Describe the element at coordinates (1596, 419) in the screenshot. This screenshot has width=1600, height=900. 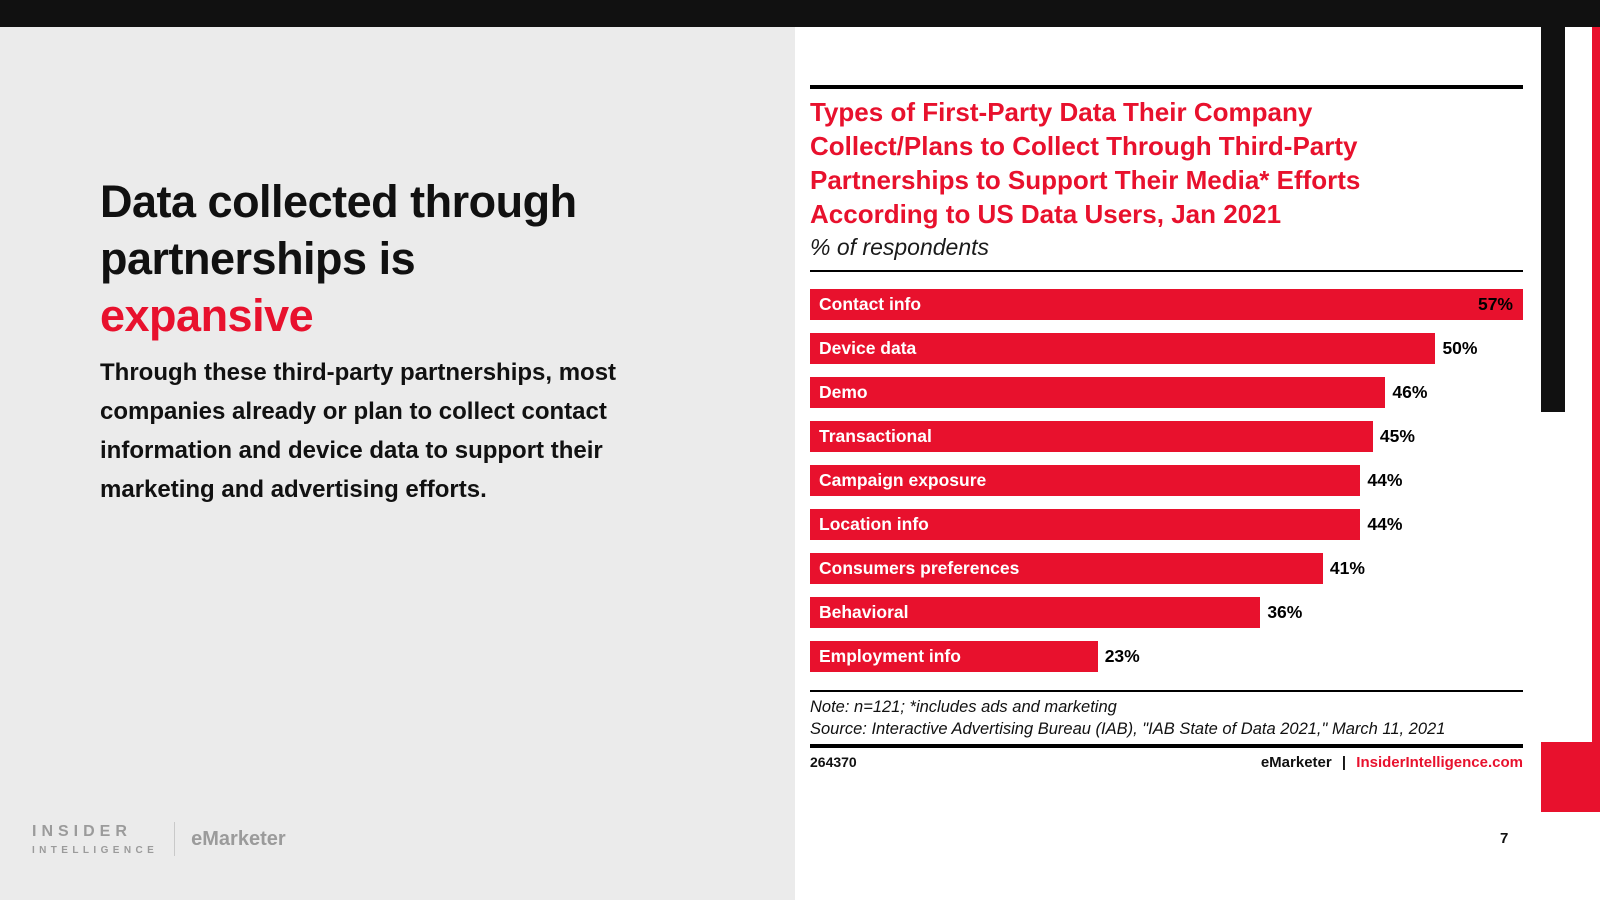
I see `right-red-strip` at that location.